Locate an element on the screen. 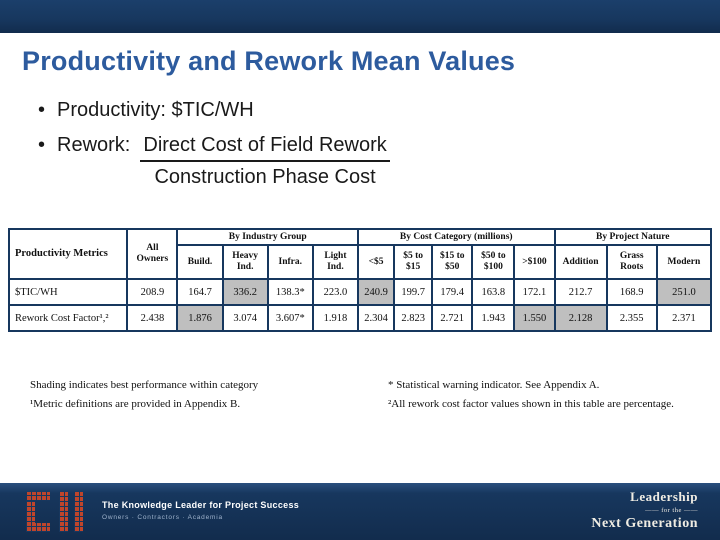 This screenshot has height=540, width=720. footer-motto-line2: —— for the —— is located at coordinates (671, 510).